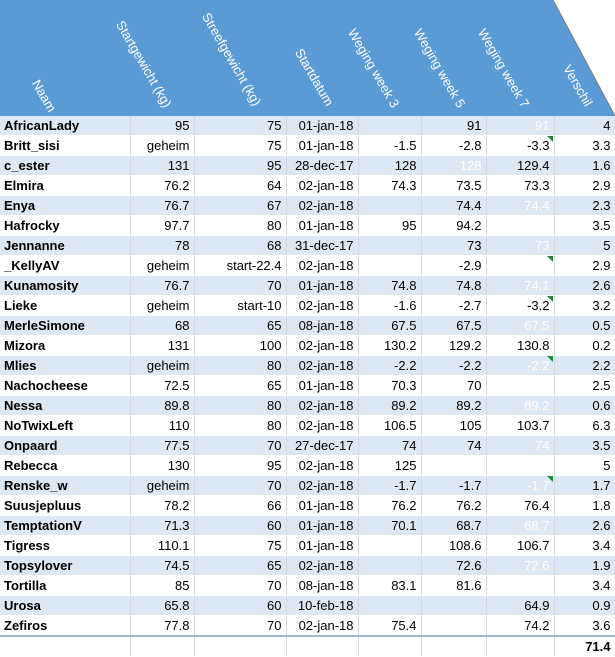  I want to click on cell-week7: 130.8, so click(520, 345).